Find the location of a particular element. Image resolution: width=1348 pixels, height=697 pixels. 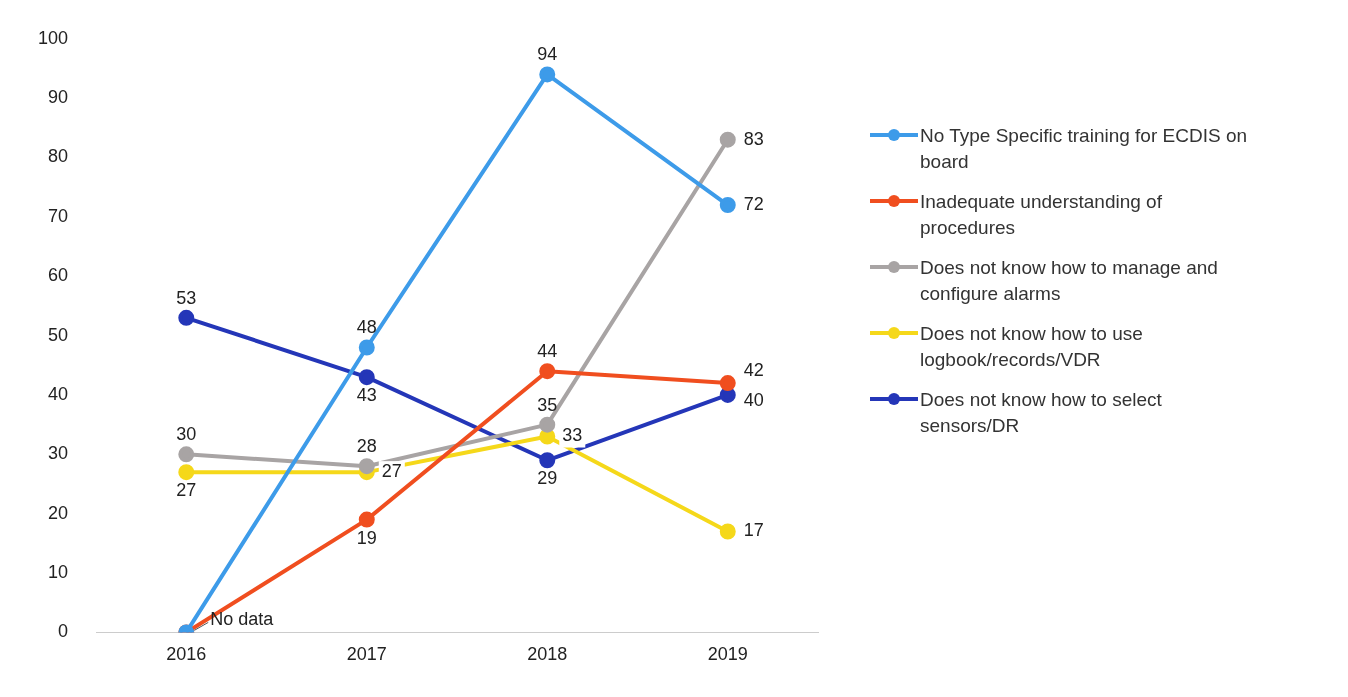

data-label: 72 is located at coordinates (753, 203).